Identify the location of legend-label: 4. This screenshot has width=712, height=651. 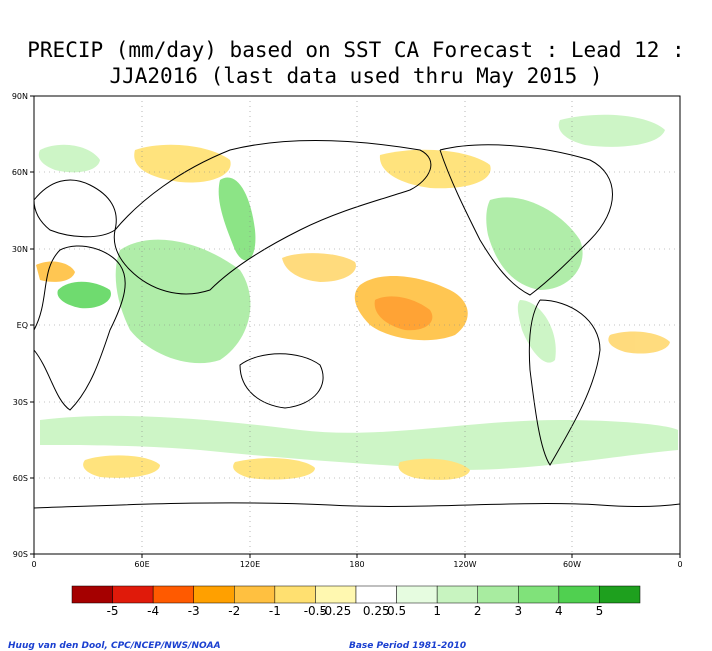
(559, 611).